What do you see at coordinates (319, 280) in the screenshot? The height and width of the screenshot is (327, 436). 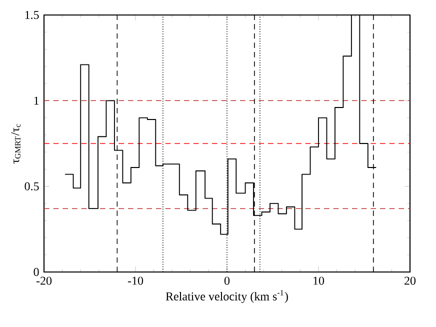 I see `x-tick-label: 10` at bounding box center [319, 280].